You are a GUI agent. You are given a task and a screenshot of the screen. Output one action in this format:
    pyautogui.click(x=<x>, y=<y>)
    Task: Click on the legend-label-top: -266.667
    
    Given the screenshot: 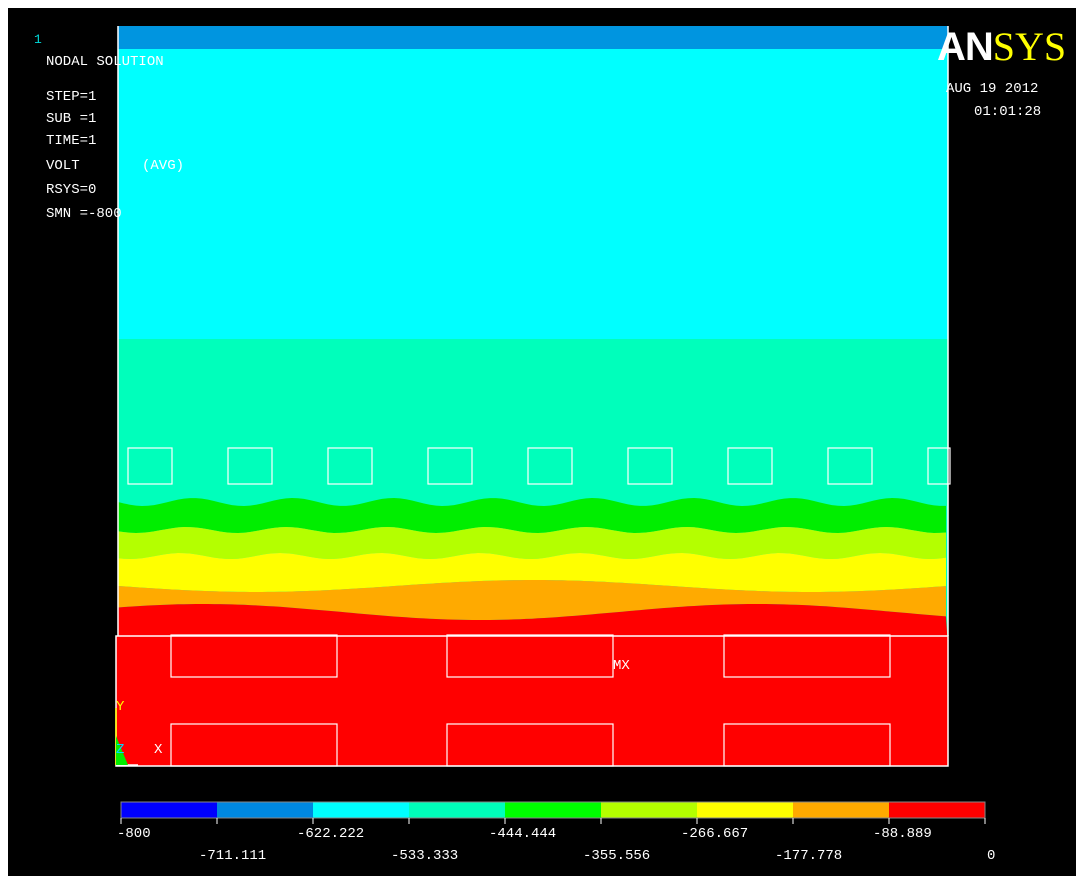 What is the action you would take?
    pyautogui.click(x=715, y=834)
    